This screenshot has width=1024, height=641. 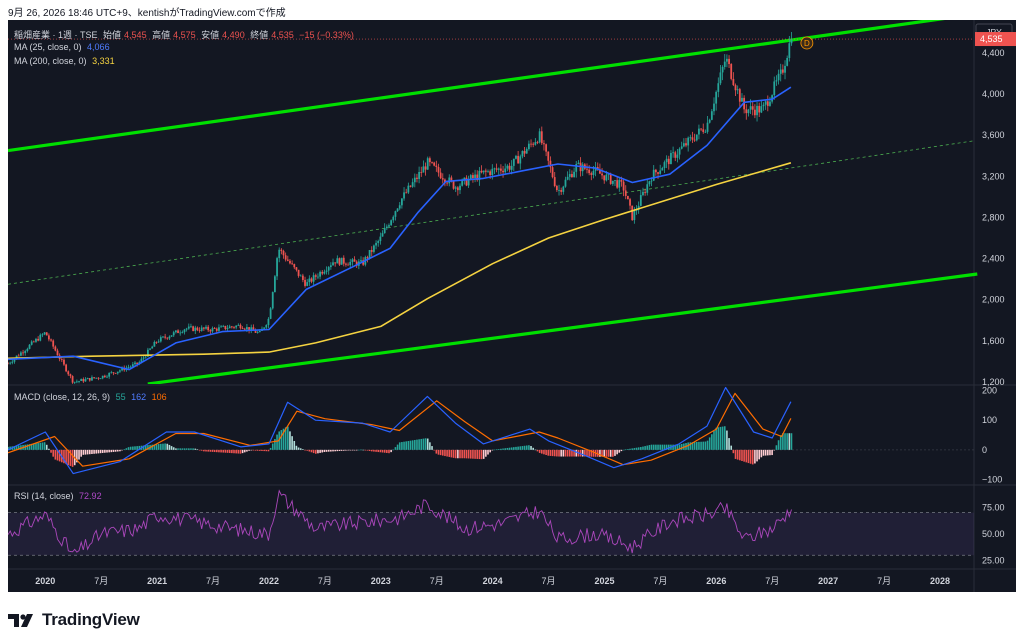 What do you see at coordinates (989, 390) in the screenshot?
I see `macd-tick-label: 200` at bounding box center [989, 390].